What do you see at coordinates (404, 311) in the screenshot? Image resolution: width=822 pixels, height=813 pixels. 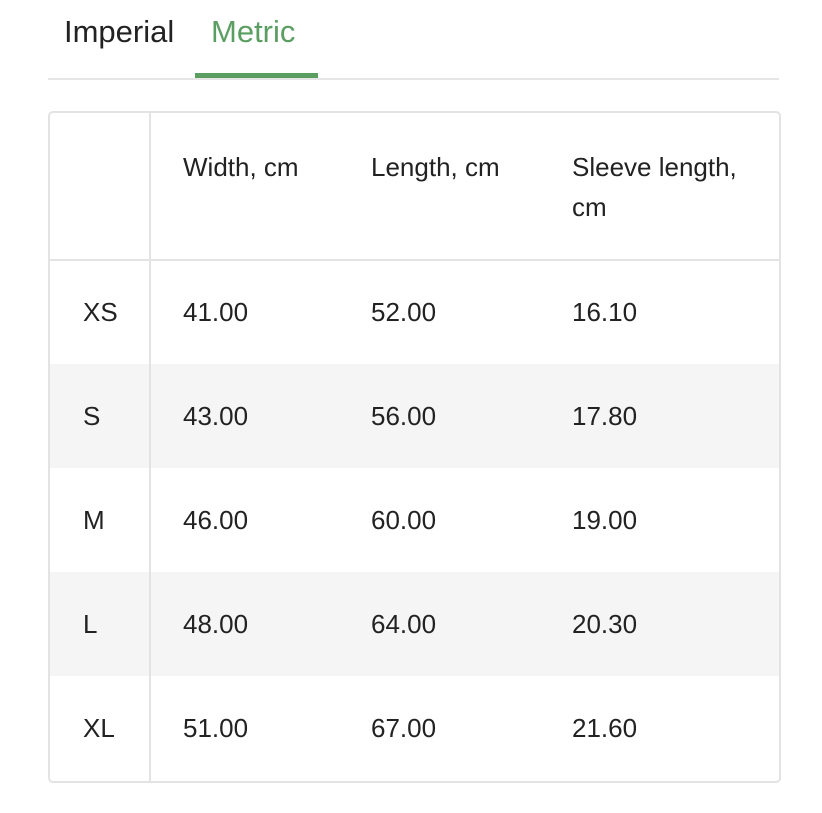 I see `measurement-cell: 52.00` at bounding box center [404, 311].